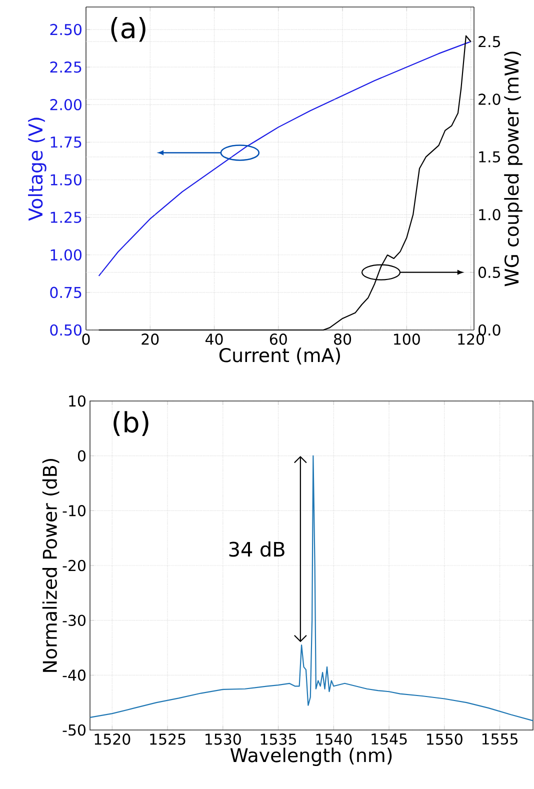  Describe the element at coordinates (278, 739) in the screenshot. I see `x-tick-label: 1535` at that location.